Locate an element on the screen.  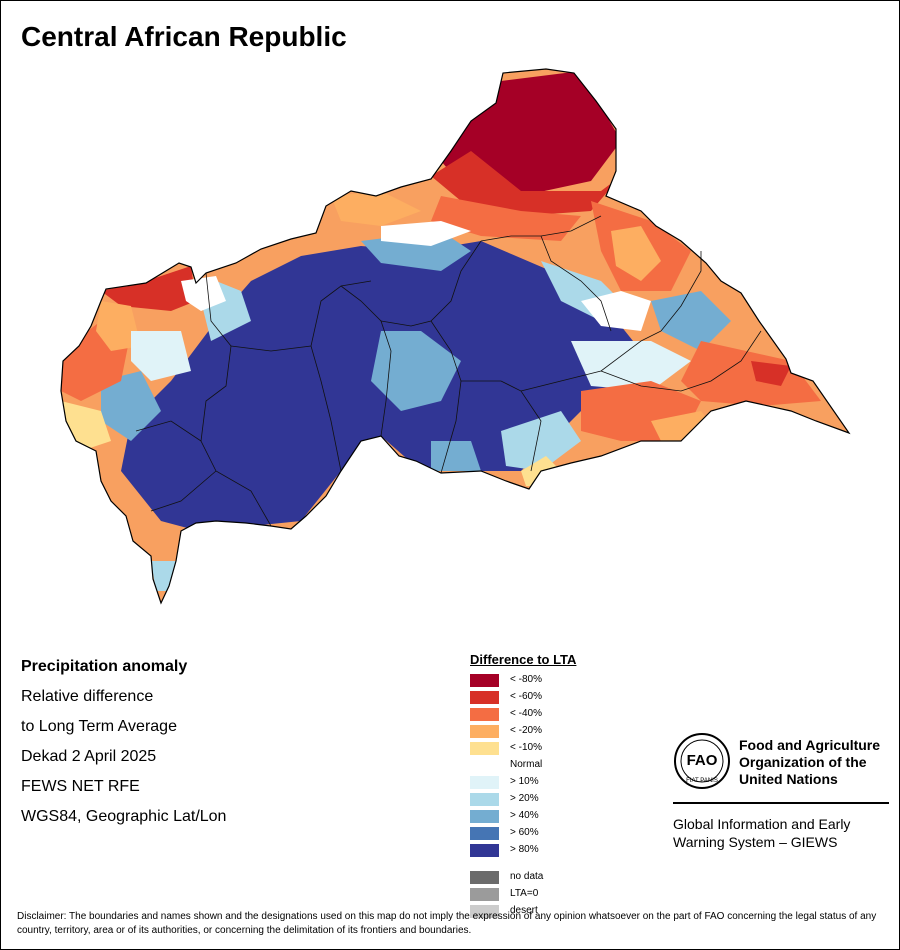
legend-label: < -40% is located at coordinates (526, 713).